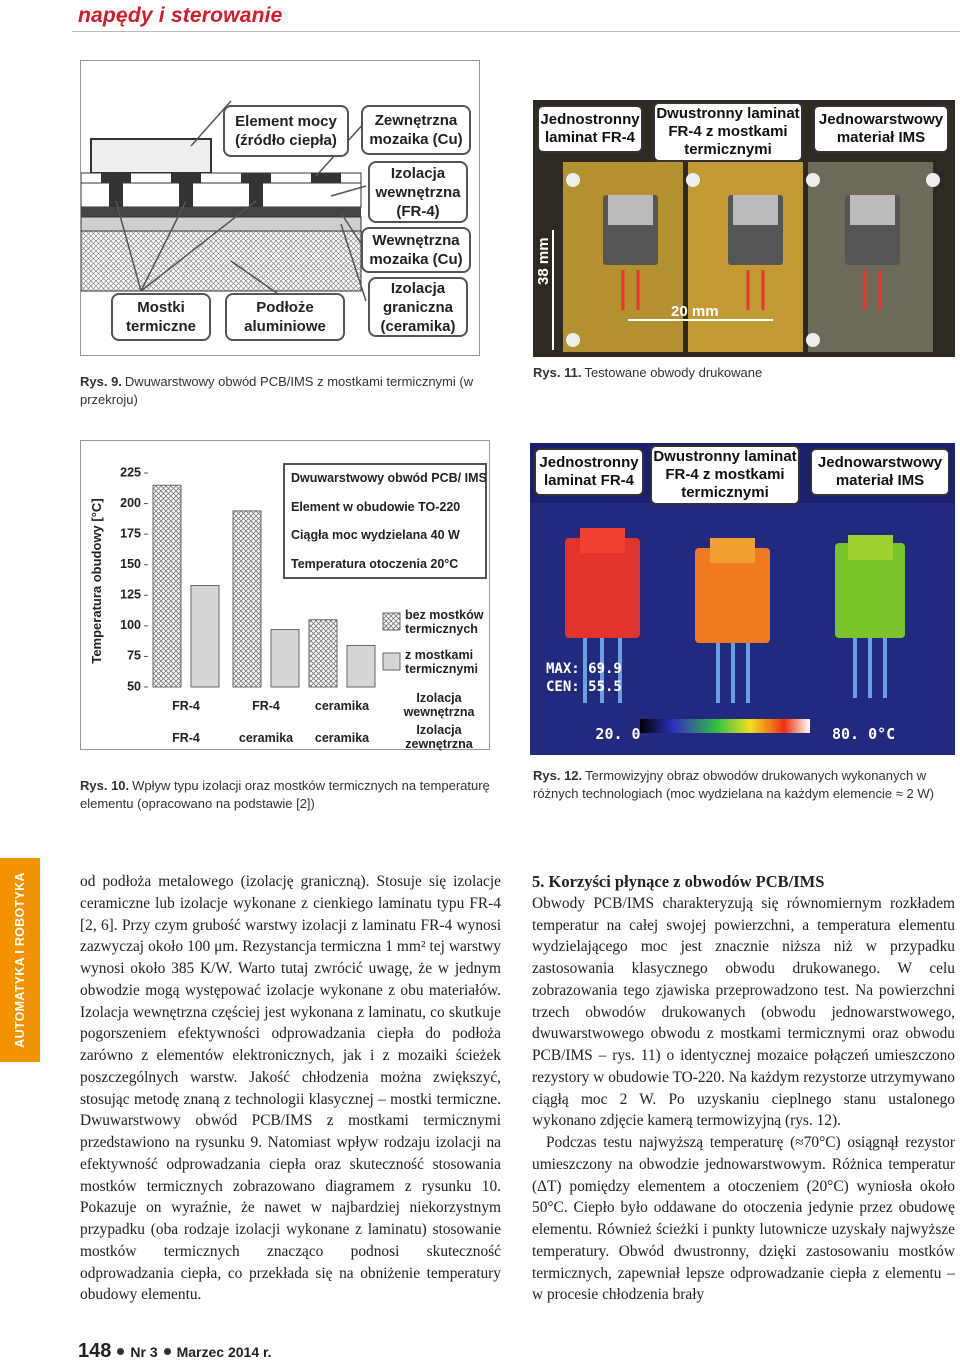 This screenshot has height=1363, width=960. What do you see at coordinates (678, 881) in the screenshot?
I see `section-heading: 5. Korzyści płynące z obwodów PCB/IMS` at bounding box center [678, 881].